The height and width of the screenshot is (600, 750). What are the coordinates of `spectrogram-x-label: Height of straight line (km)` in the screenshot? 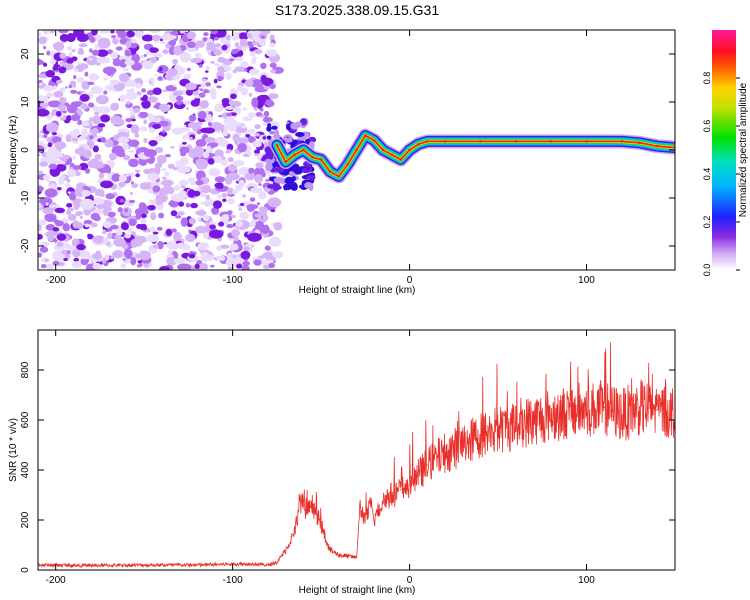 It's located at (357, 290).